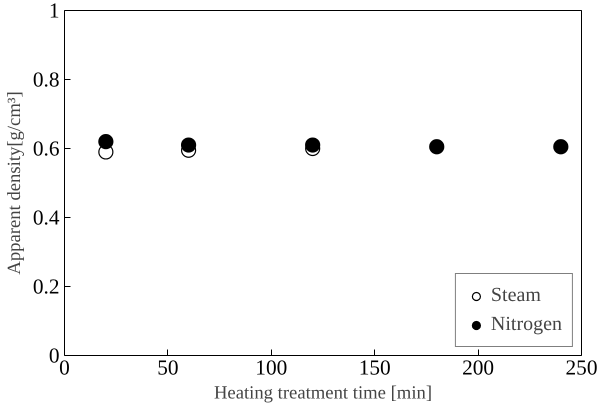  I want to click on y-tick-label: 0.6, so click(46, 148).